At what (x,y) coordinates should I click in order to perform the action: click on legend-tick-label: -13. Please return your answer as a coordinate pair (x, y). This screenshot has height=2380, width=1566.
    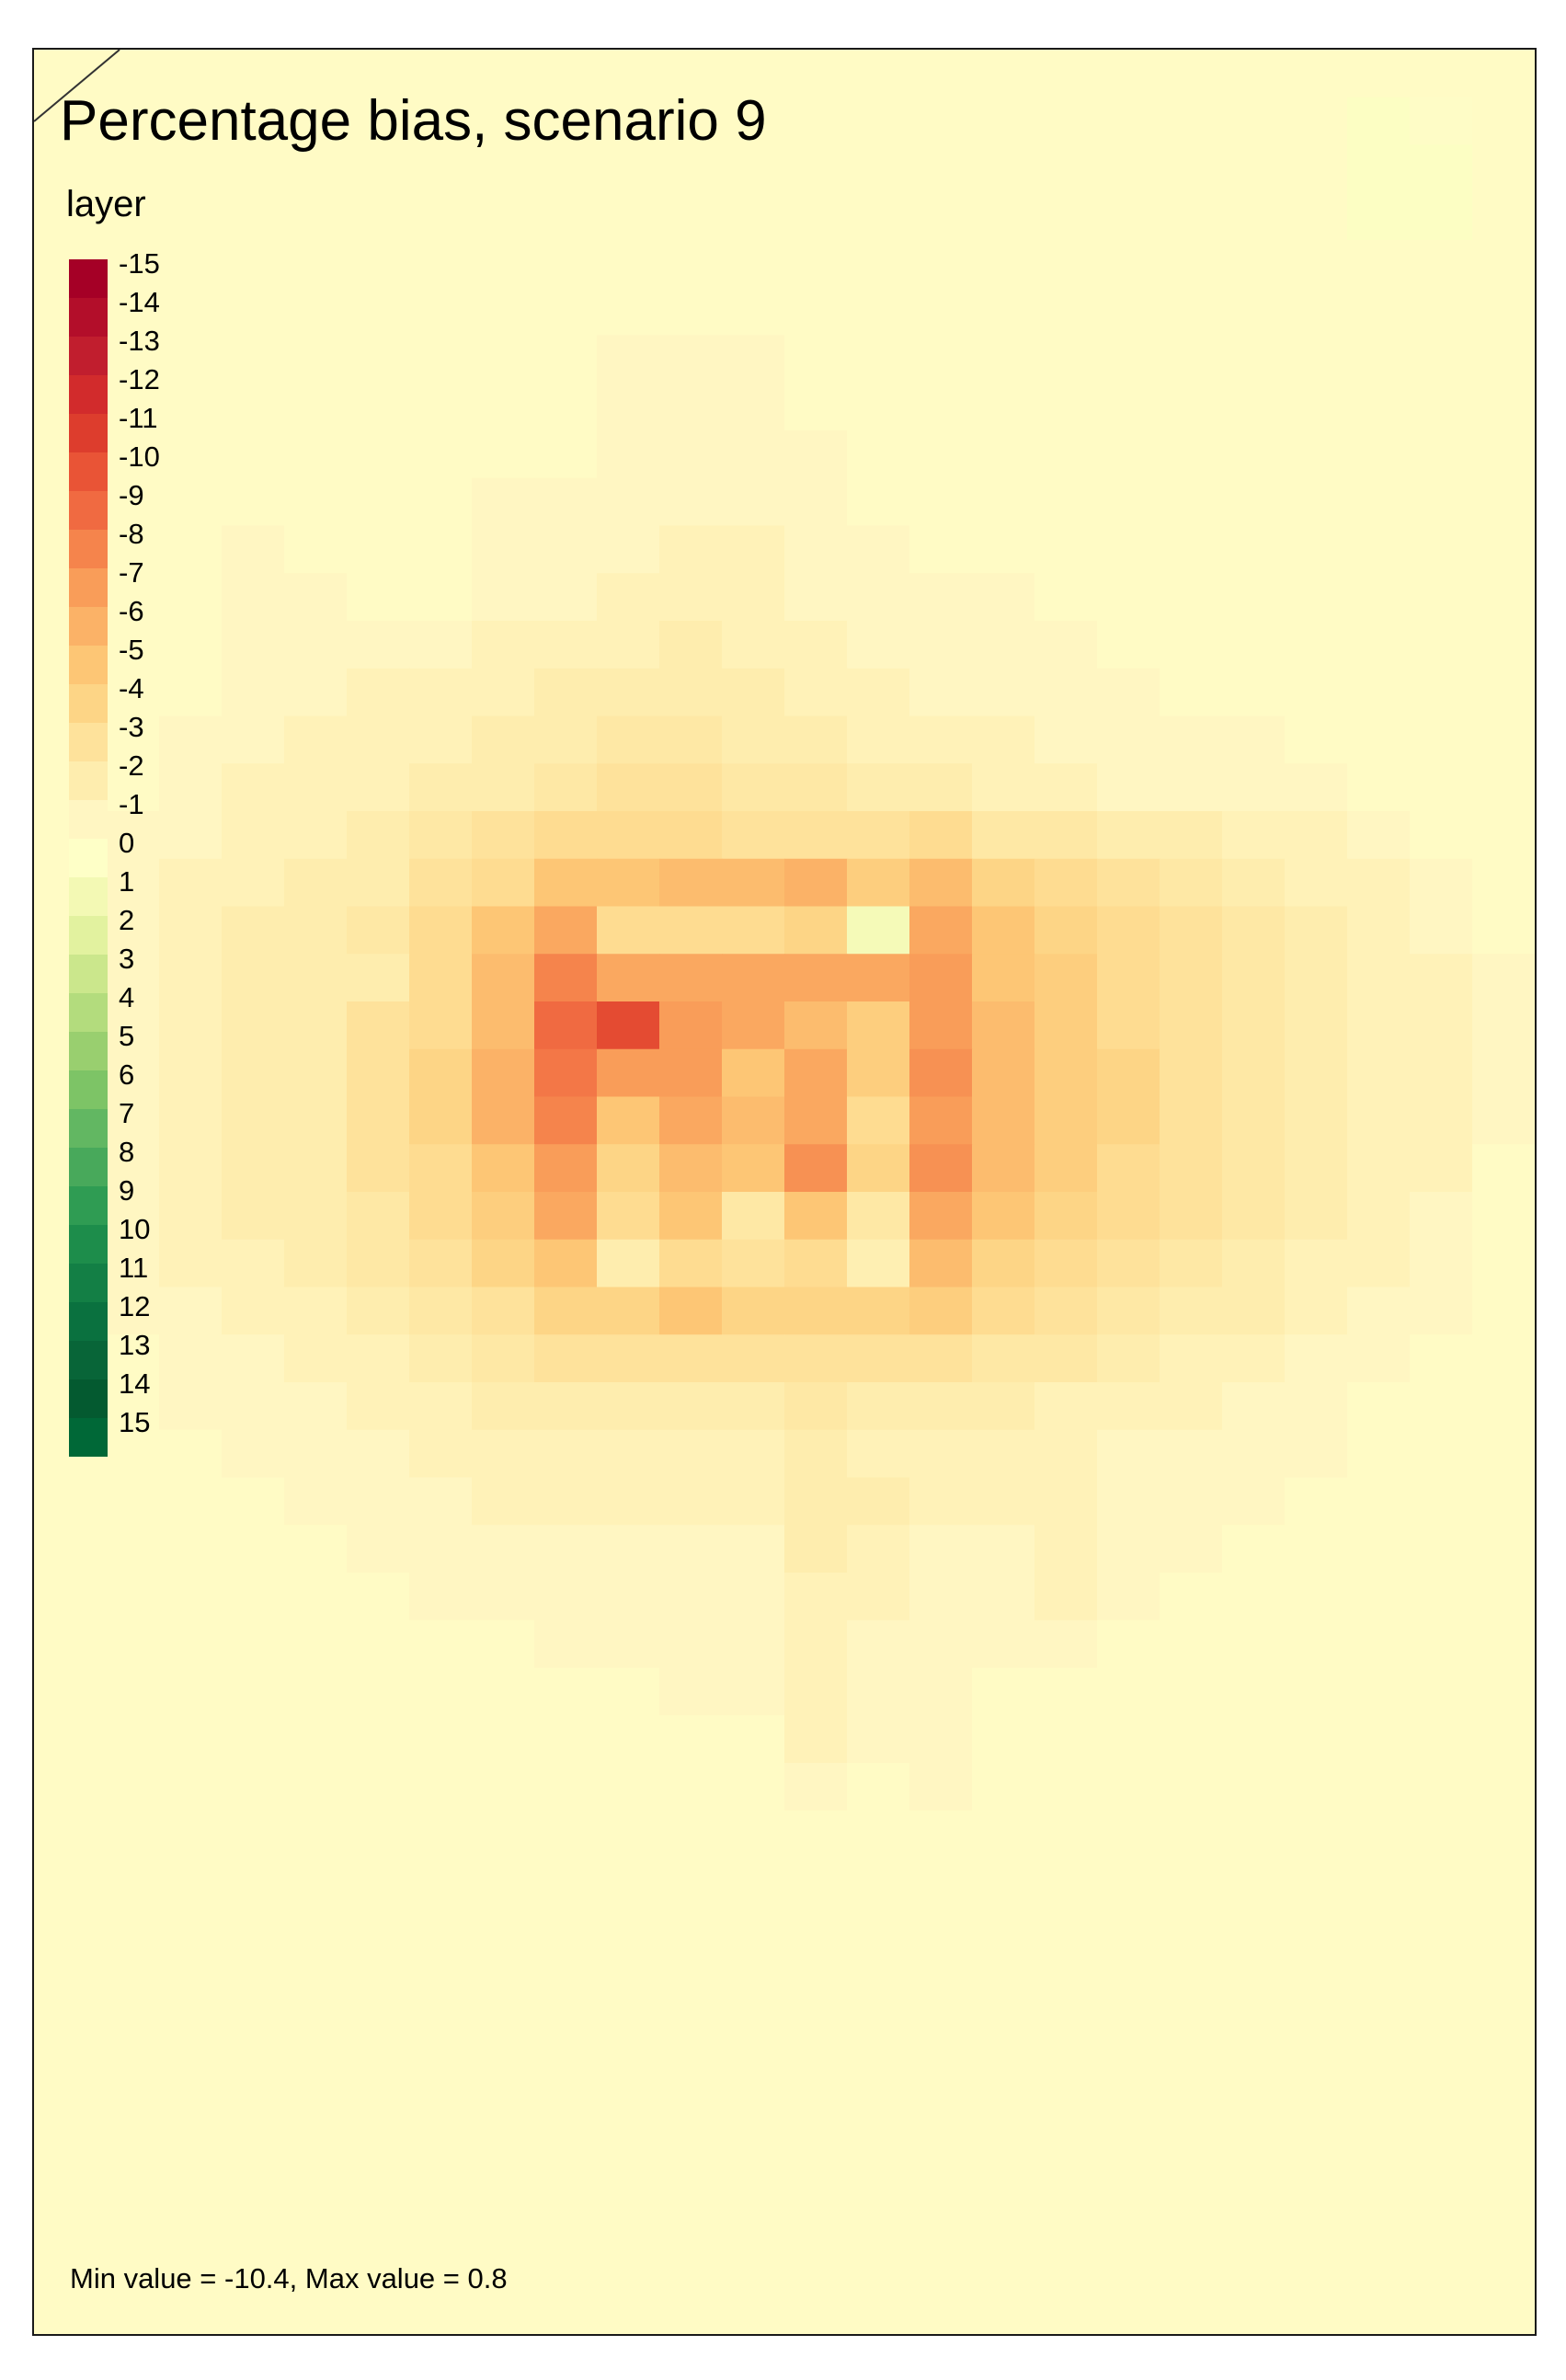
    Looking at the image, I should click on (139, 341).